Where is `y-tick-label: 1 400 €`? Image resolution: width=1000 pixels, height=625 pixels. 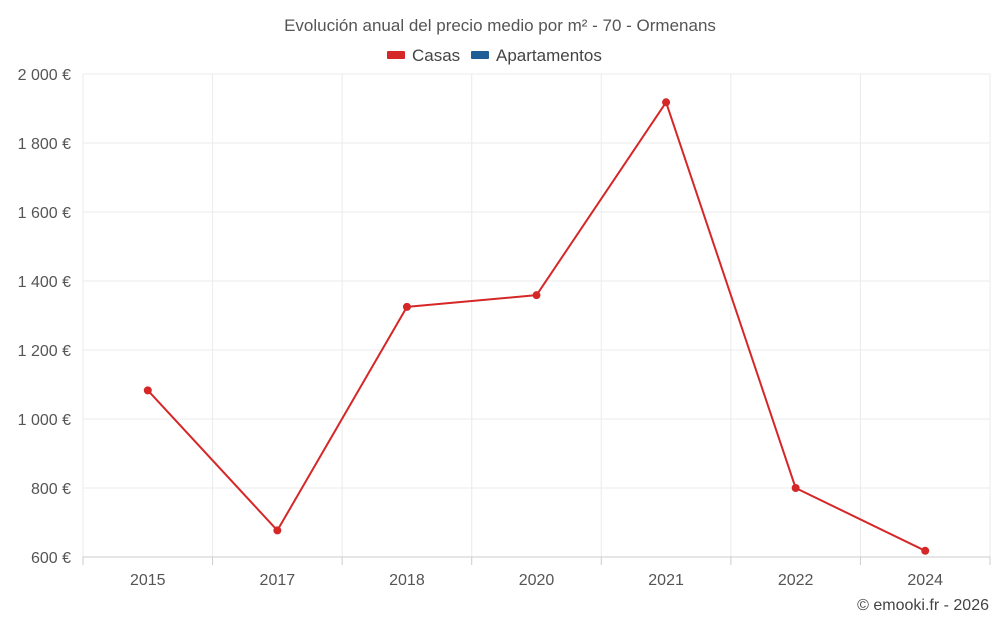
y-tick-label: 1 400 € is located at coordinates (44, 282).